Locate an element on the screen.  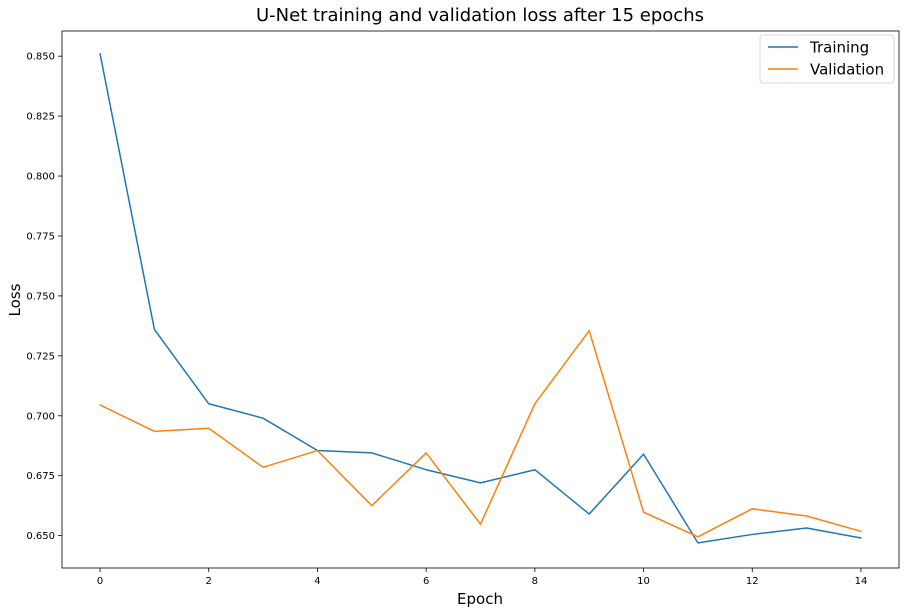
y-tick-label: 0.725 is located at coordinates (40, 356).